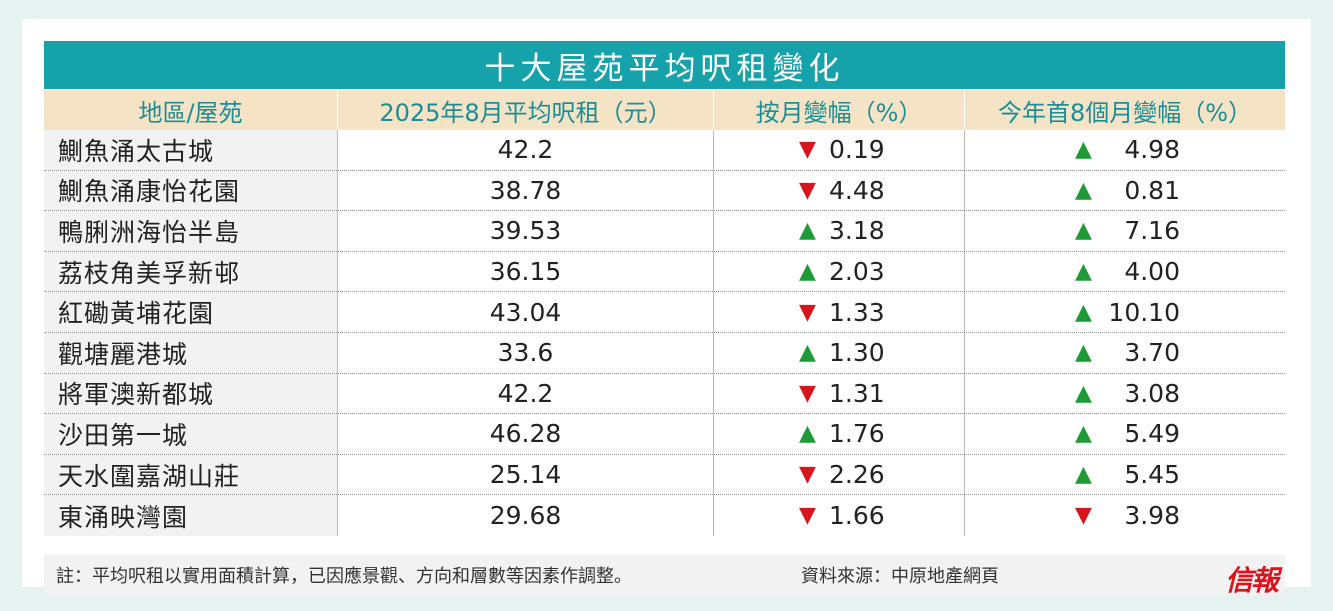 The height and width of the screenshot is (611, 1333). I want to click on ytd-change-cell: ▲ 5.49, so click(1124, 434).